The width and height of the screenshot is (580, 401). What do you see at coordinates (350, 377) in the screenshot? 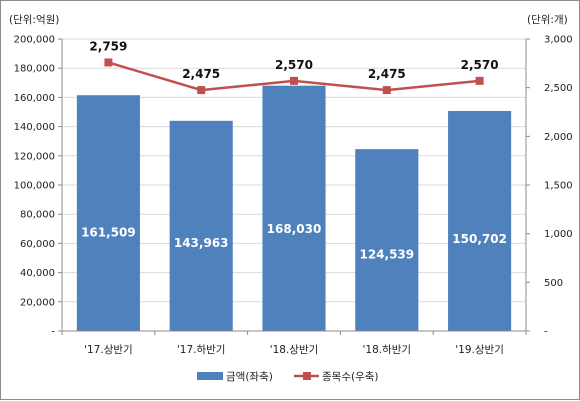
I see `legend-line-label: 종목수(우축)` at bounding box center [350, 377].